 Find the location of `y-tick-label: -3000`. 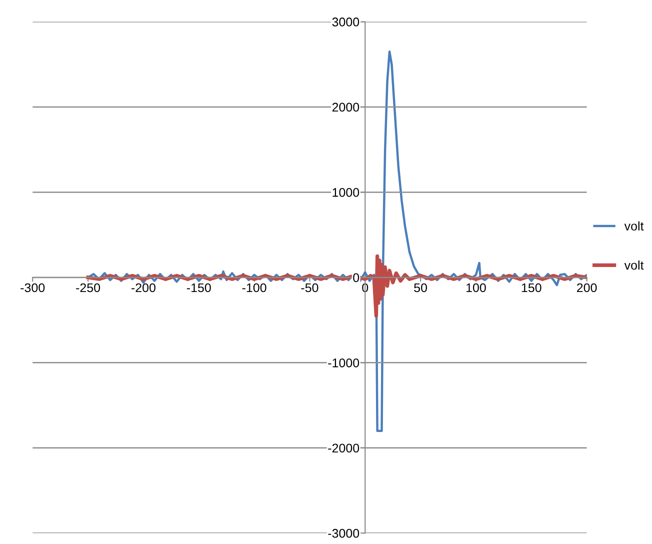

y-tick-label: -3000 is located at coordinates (344, 533).